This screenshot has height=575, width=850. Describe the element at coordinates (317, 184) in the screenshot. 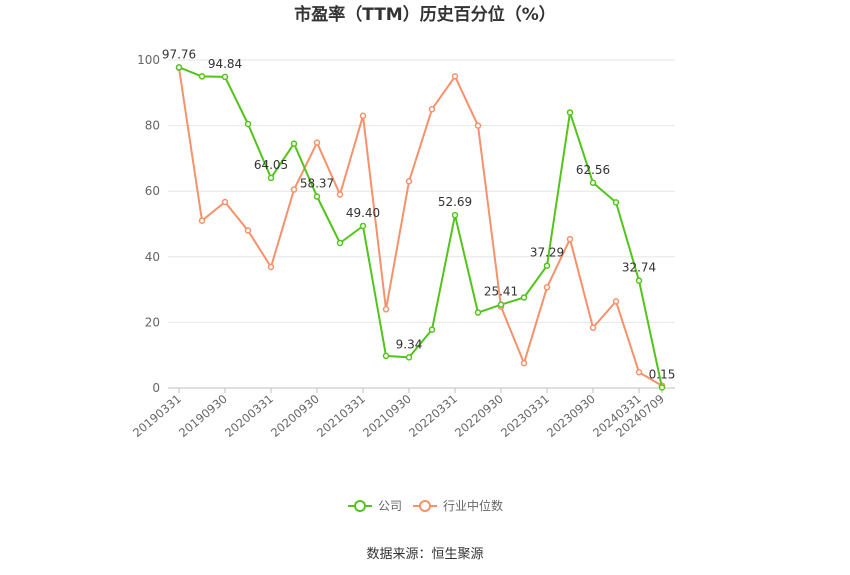

I see `data-label: 58.37` at that location.